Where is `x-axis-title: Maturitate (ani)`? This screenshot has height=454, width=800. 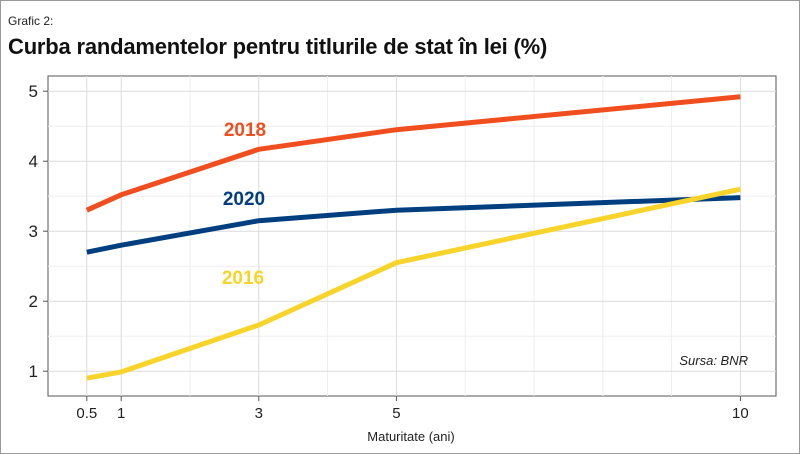 x-axis-title: Maturitate (ani) is located at coordinates (410, 436).